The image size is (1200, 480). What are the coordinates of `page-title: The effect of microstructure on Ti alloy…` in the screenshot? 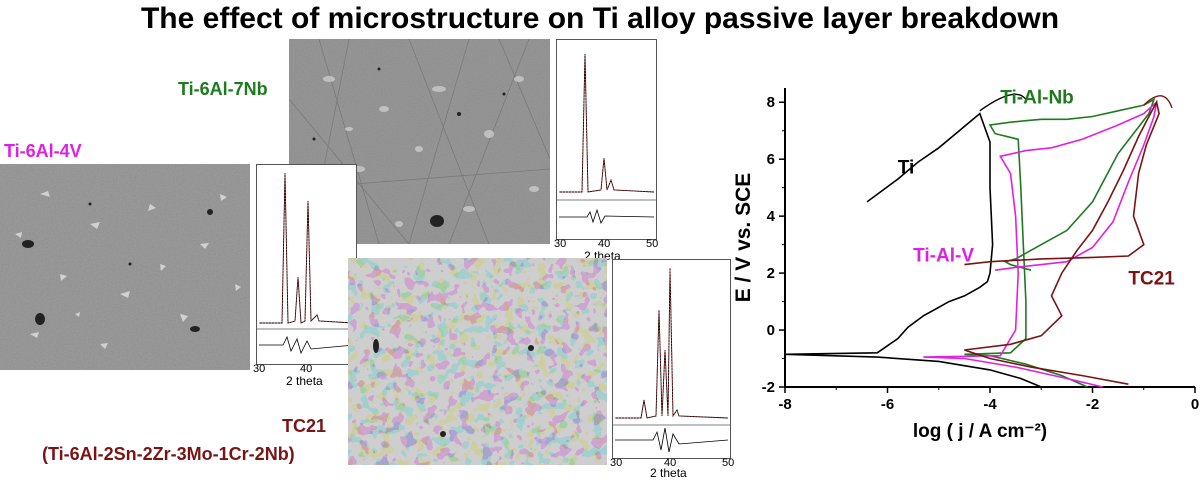 It's located at (600, 18).